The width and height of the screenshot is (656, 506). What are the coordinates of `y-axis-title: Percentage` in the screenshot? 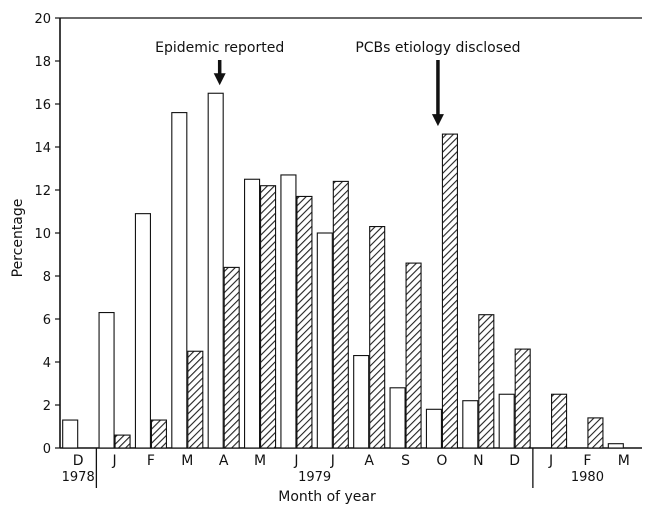 It's located at (18, 238).